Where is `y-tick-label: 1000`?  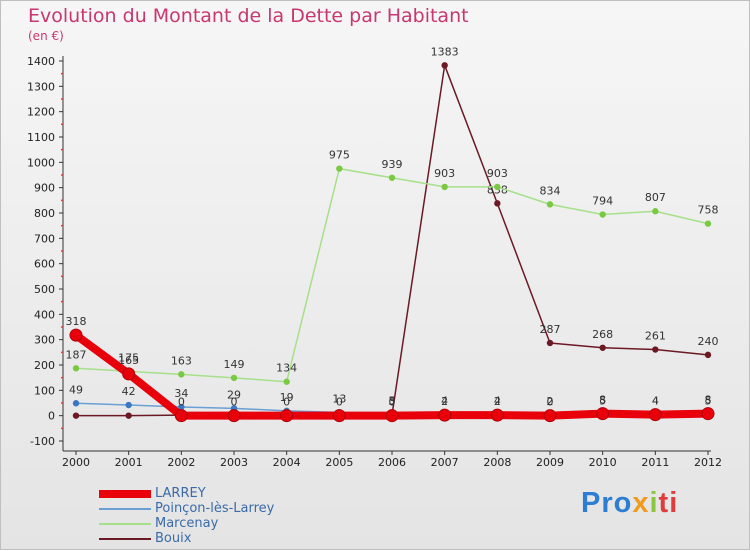 y-tick-label: 1000 is located at coordinates (41, 162).